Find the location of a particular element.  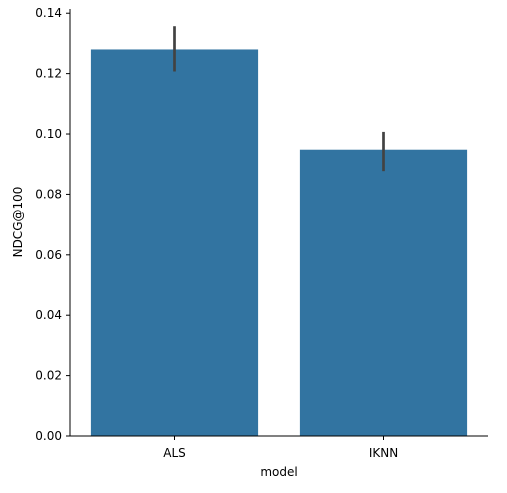

x-axis-ticks: ALS IKNN is located at coordinates (280, 448).